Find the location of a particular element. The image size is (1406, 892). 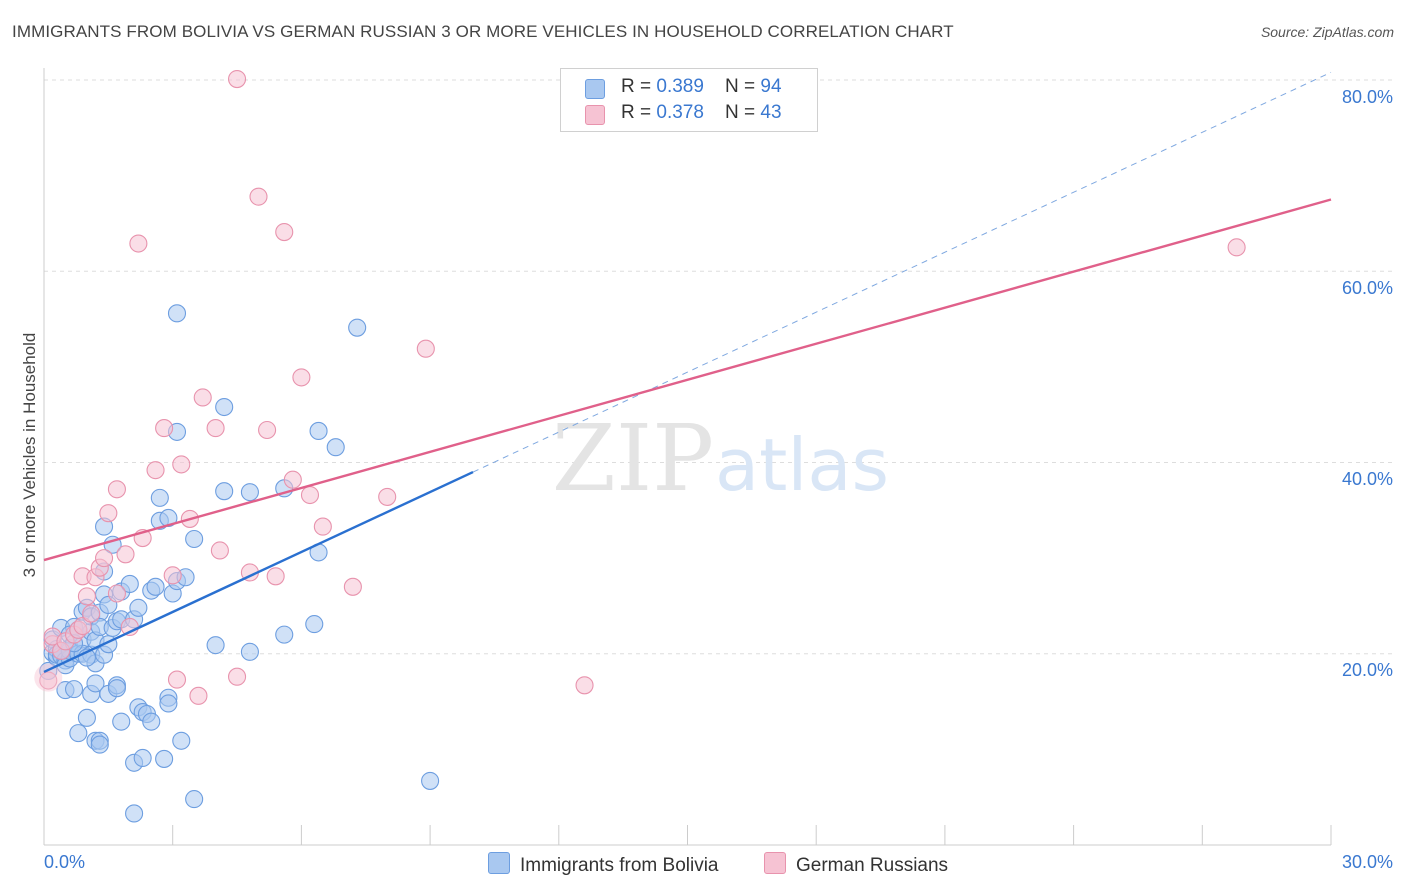

bolivia-trend-line is located at coordinates (258, 572).